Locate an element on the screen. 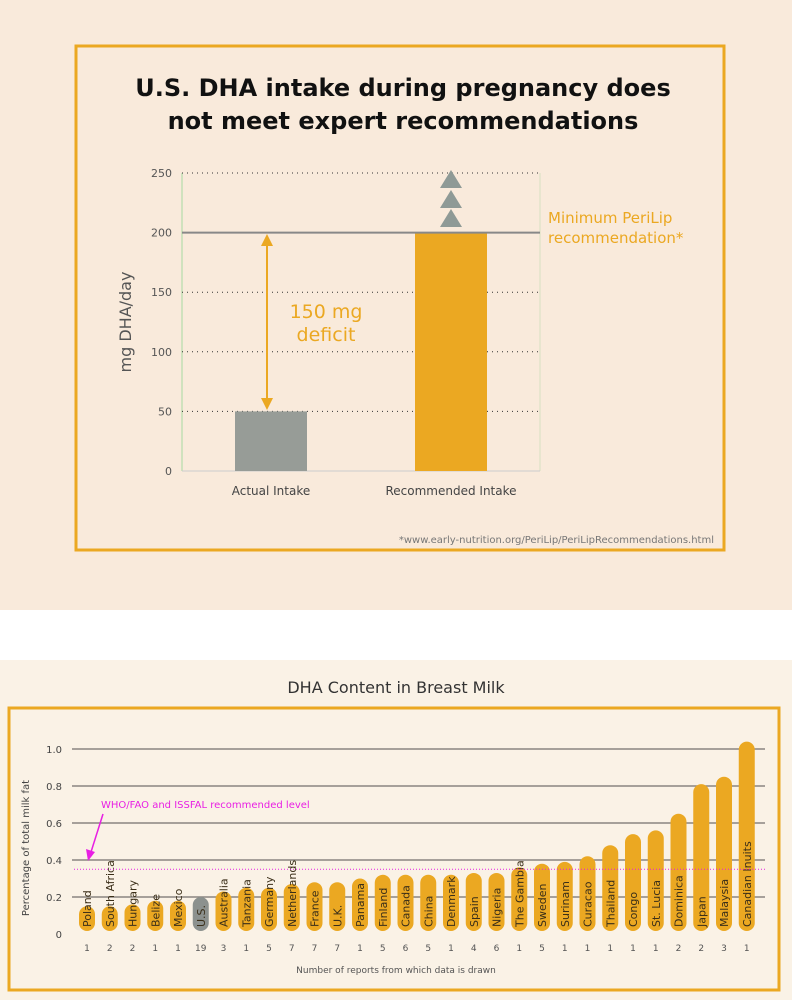 Image resolution: width=792 pixels, height=1000 pixels. bar-label: Finland is located at coordinates (383, 907).